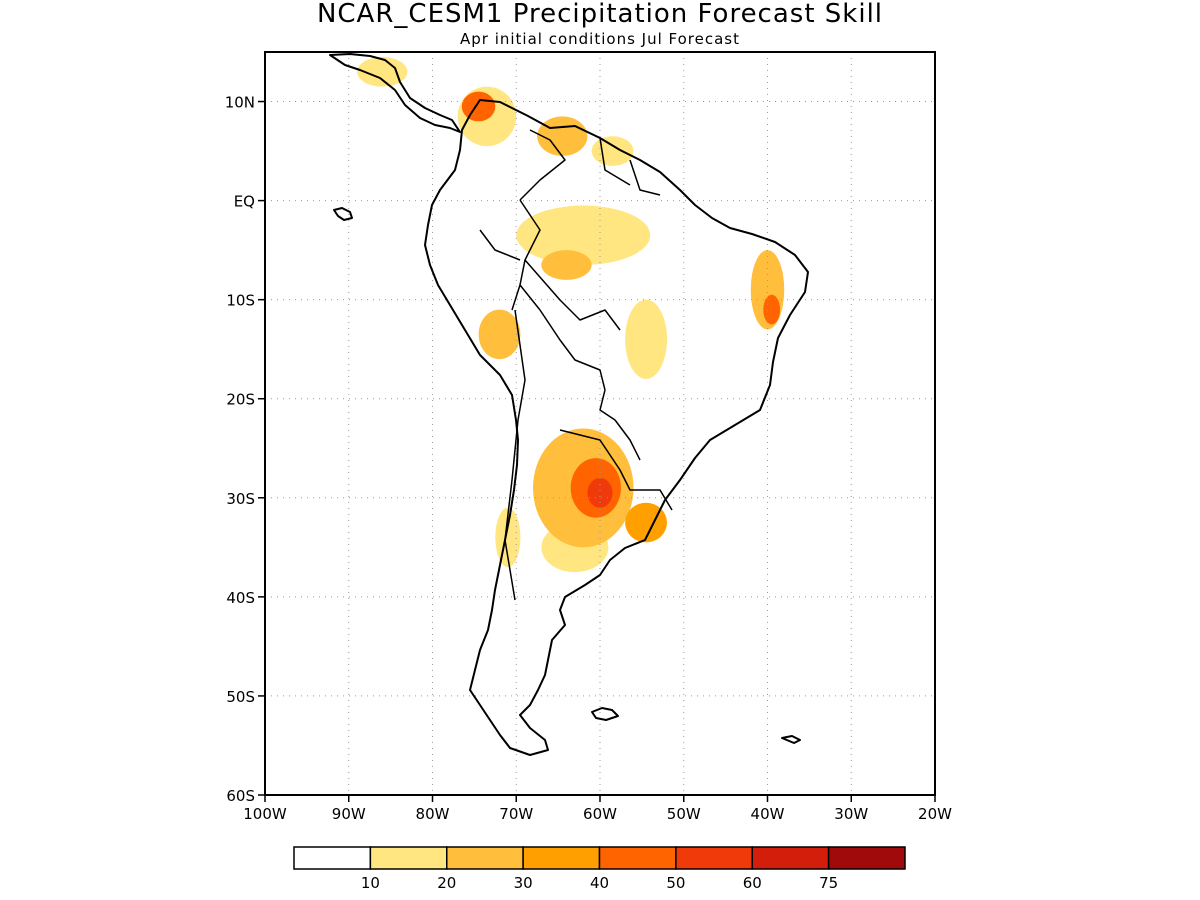 The width and height of the screenshot is (1200, 900). I want to click on figure-title: NCAR_CESM1 Precipitation Forecast Skill, so click(600, 14).